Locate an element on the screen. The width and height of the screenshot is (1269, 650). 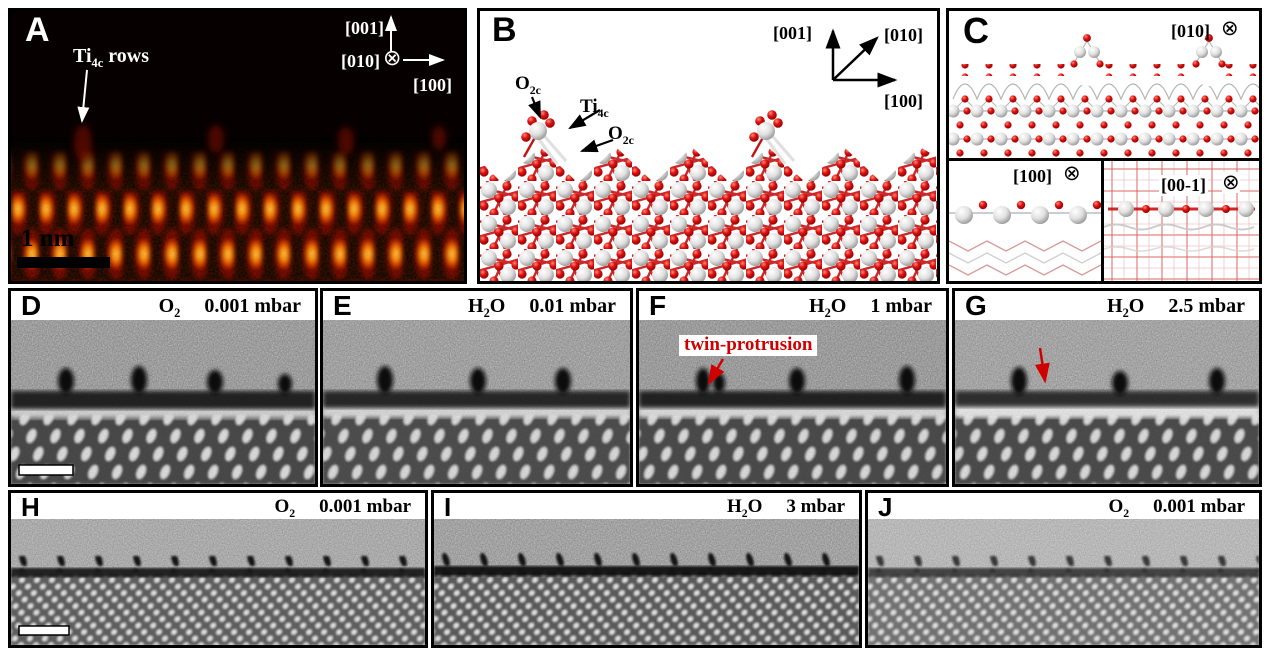
panel-g-header: G H2O 2.5 mbar is located at coordinates (1107, 305).